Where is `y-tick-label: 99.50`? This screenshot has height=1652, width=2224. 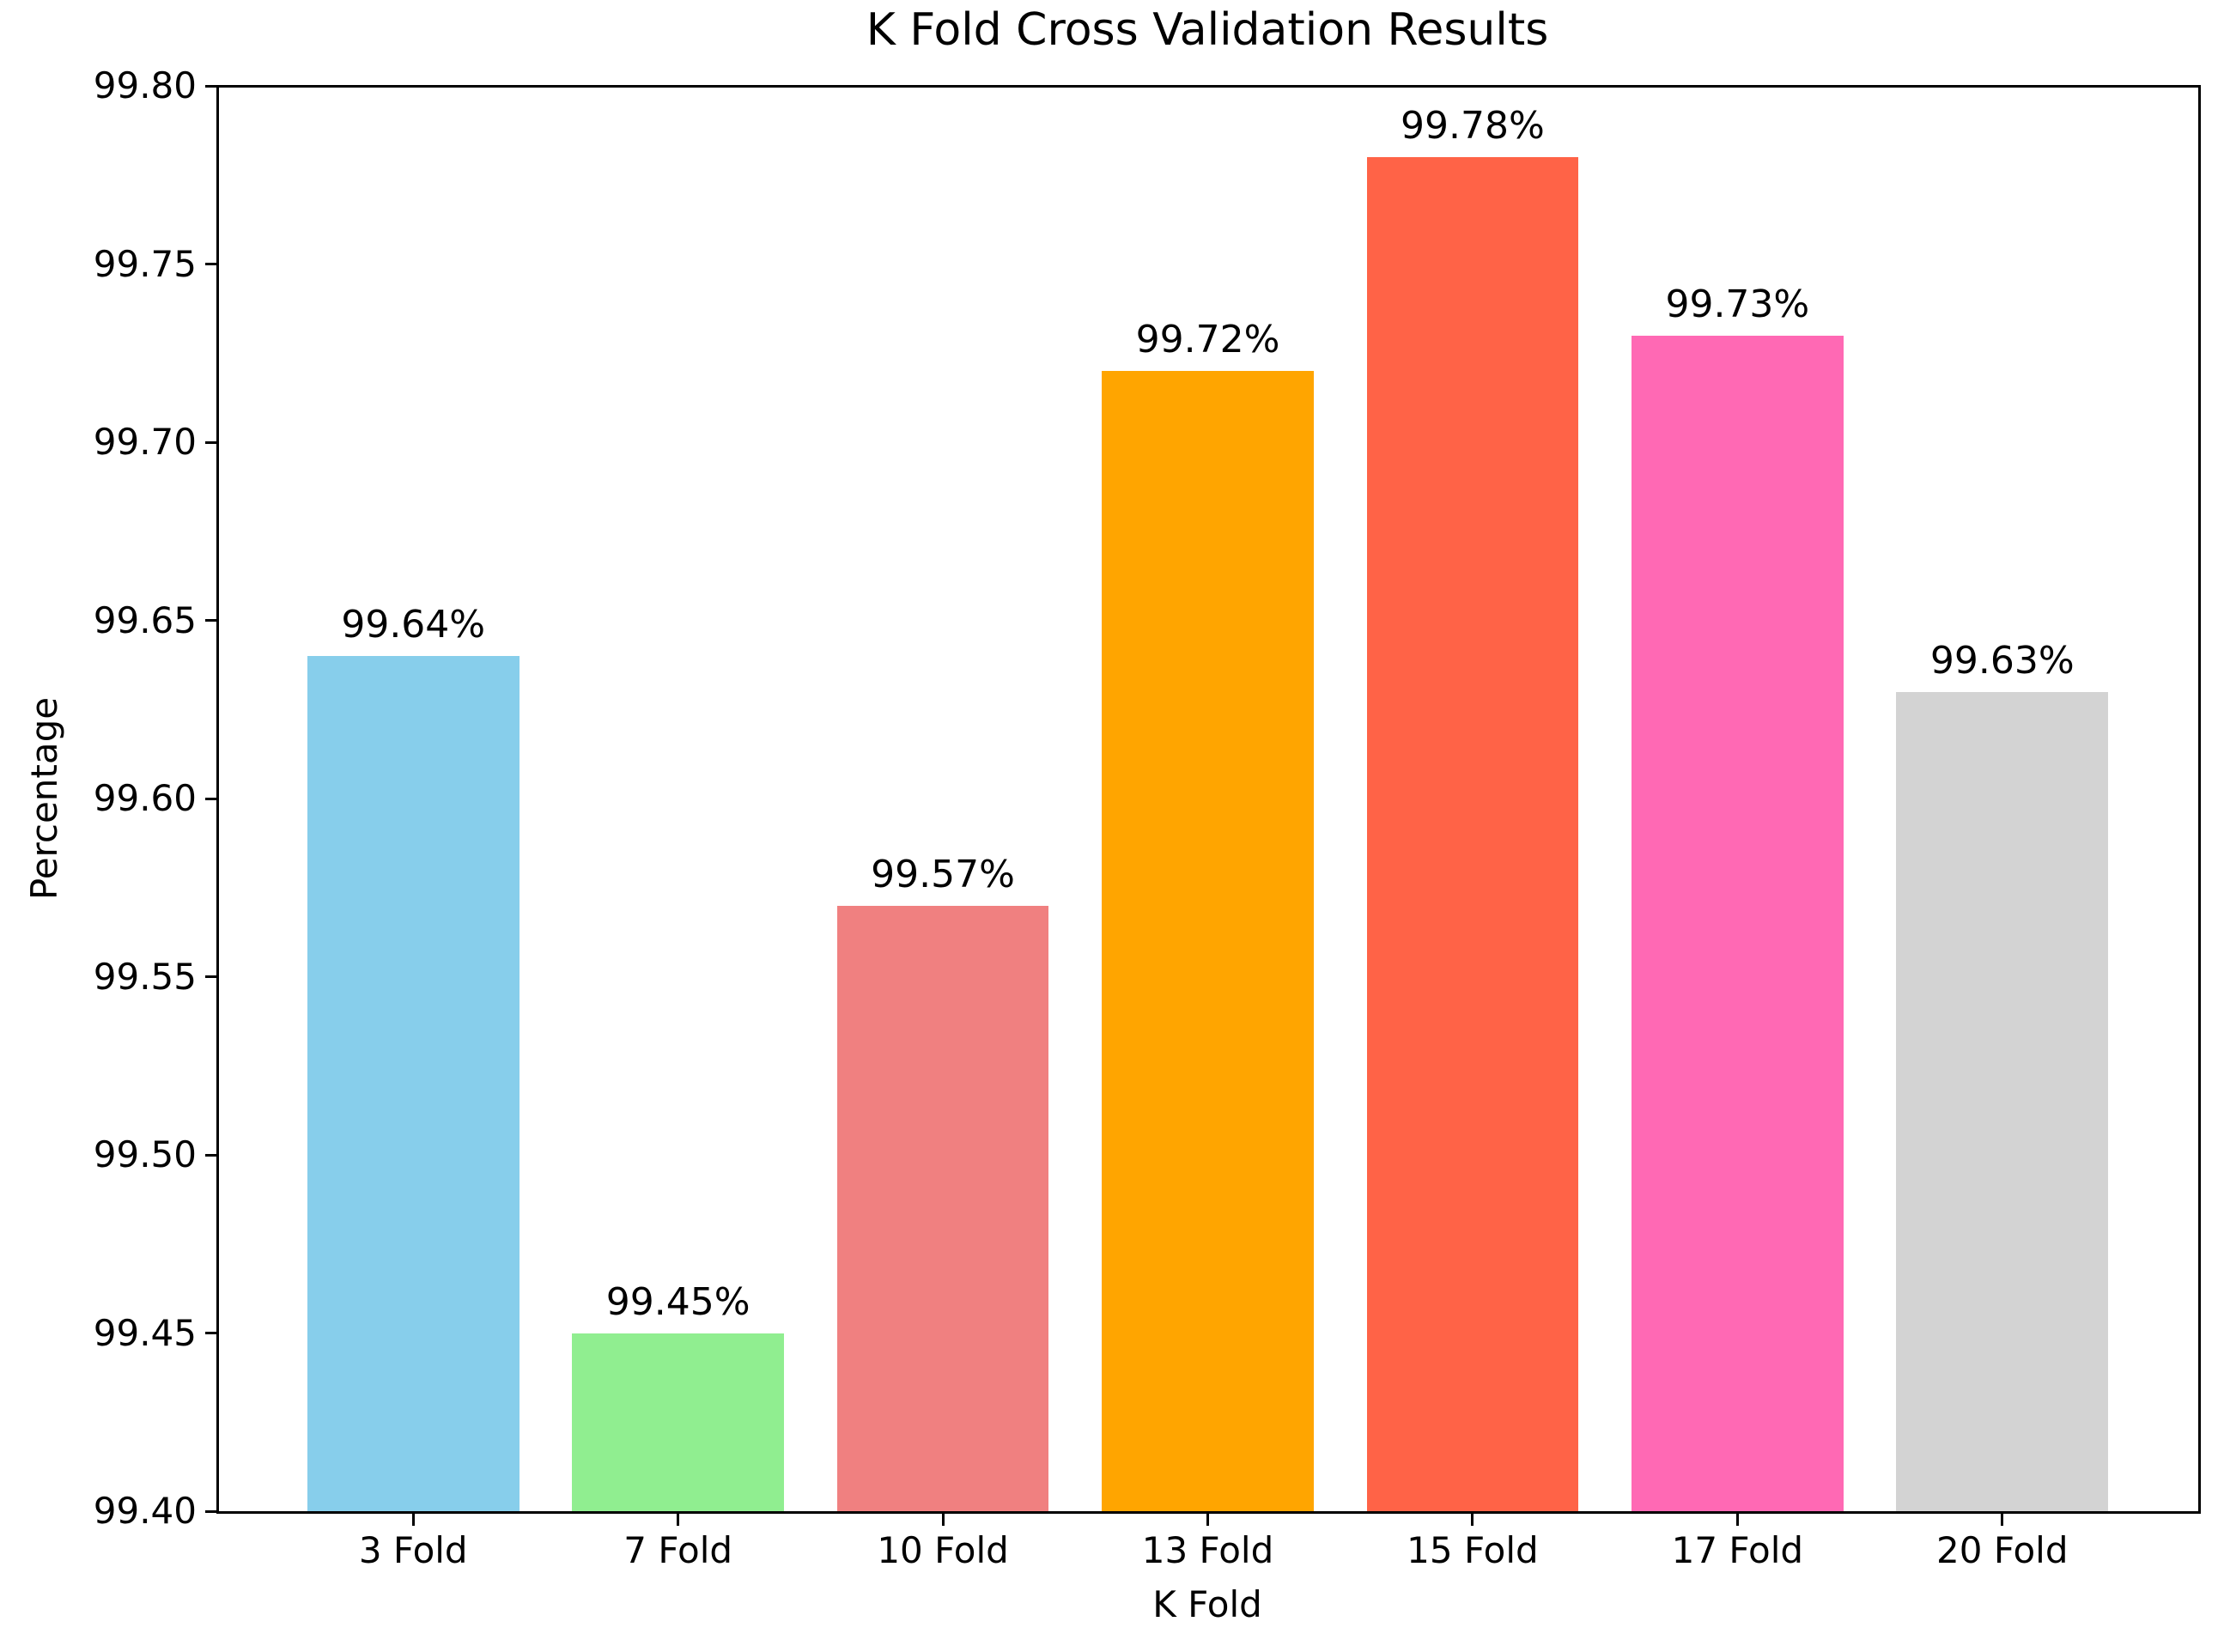 y-tick-label: 99.50 is located at coordinates (145, 1154).